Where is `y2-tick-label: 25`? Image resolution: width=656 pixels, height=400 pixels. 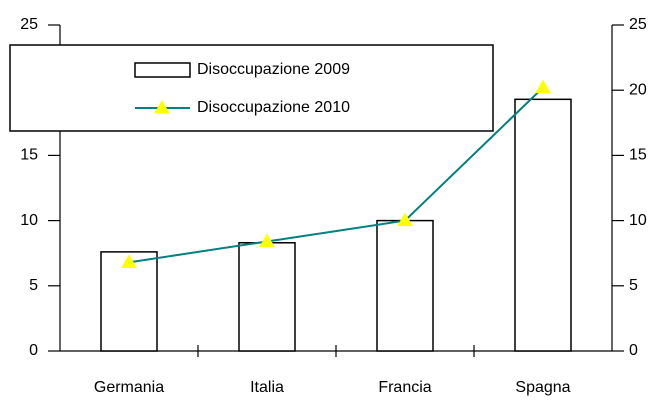 y2-tick-label: 25 is located at coordinates (638, 24).